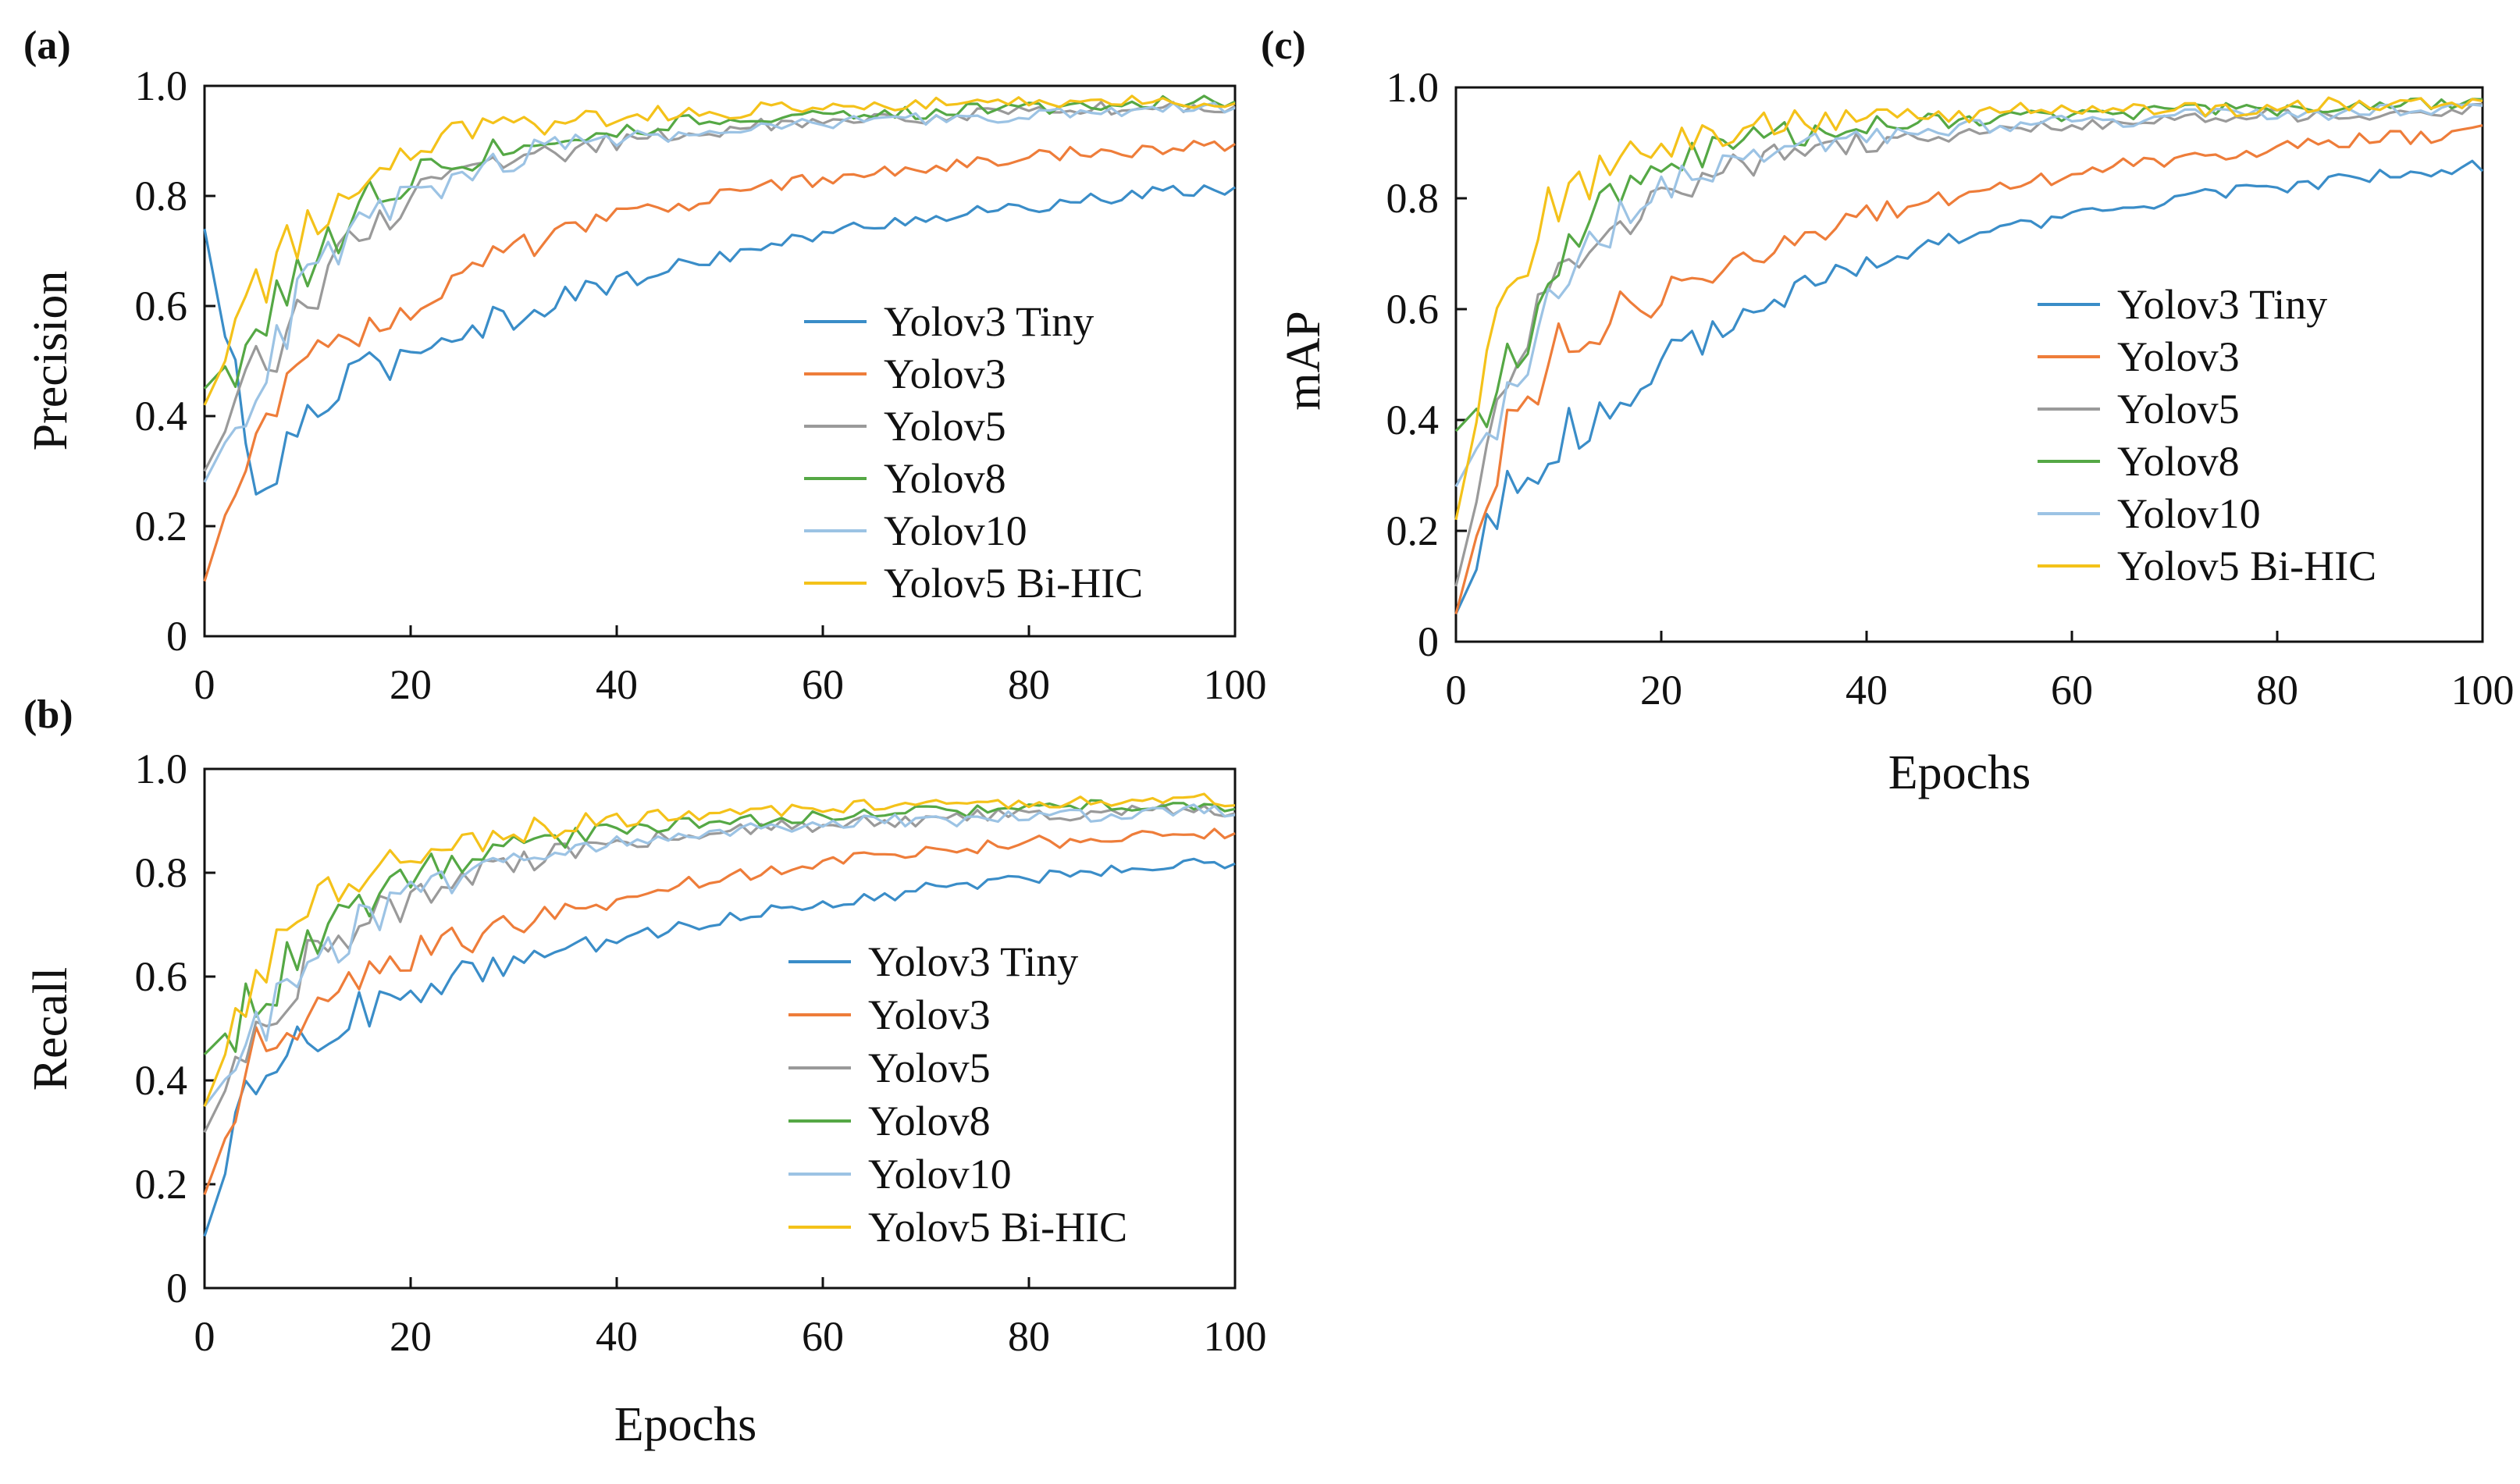 The image size is (2520, 1484). Describe the element at coordinates (1283, 45) in the screenshot. I see `panel-label: (c)` at that location.